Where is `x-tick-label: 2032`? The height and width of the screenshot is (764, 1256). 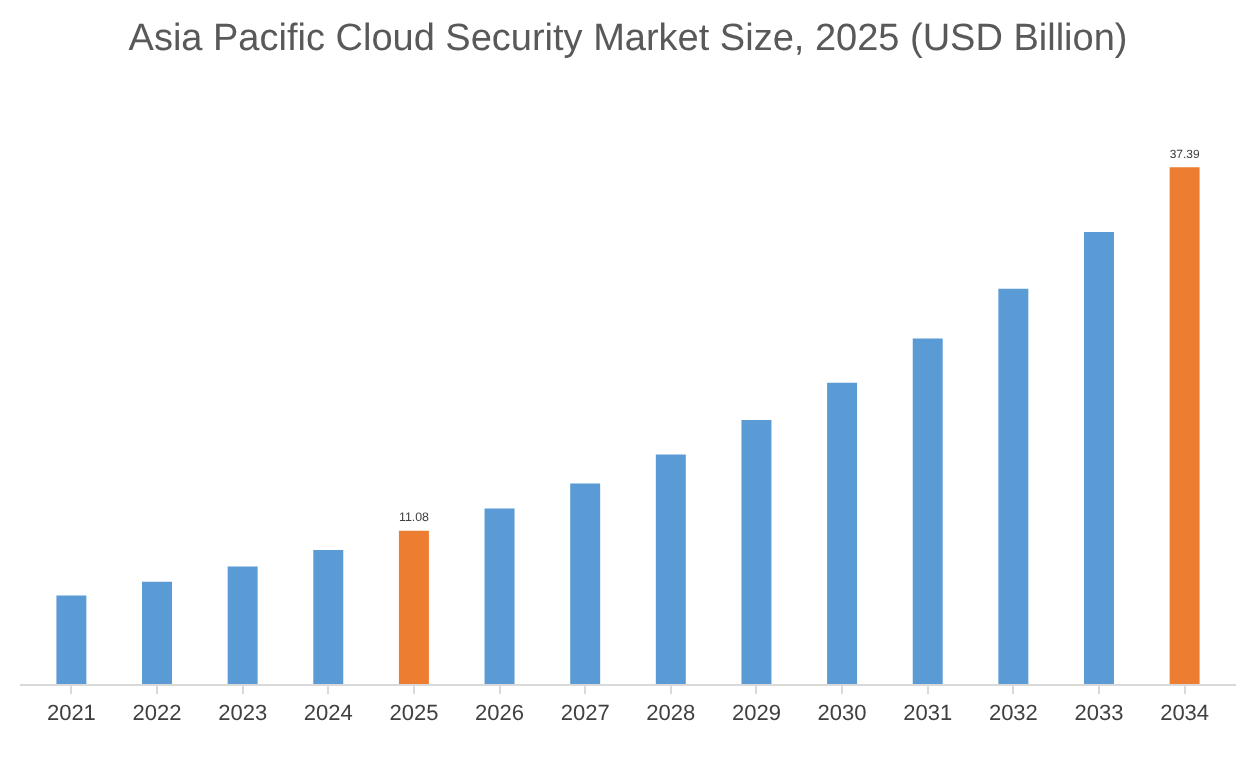 x-tick-label: 2032 is located at coordinates (1013, 714).